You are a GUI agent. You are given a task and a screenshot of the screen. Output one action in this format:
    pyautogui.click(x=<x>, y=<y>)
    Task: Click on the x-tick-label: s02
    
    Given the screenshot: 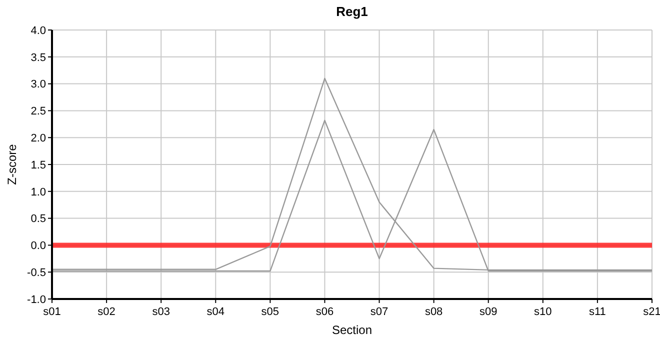 What is the action you would take?
    pyautogui.click(x=107, y=312)
    